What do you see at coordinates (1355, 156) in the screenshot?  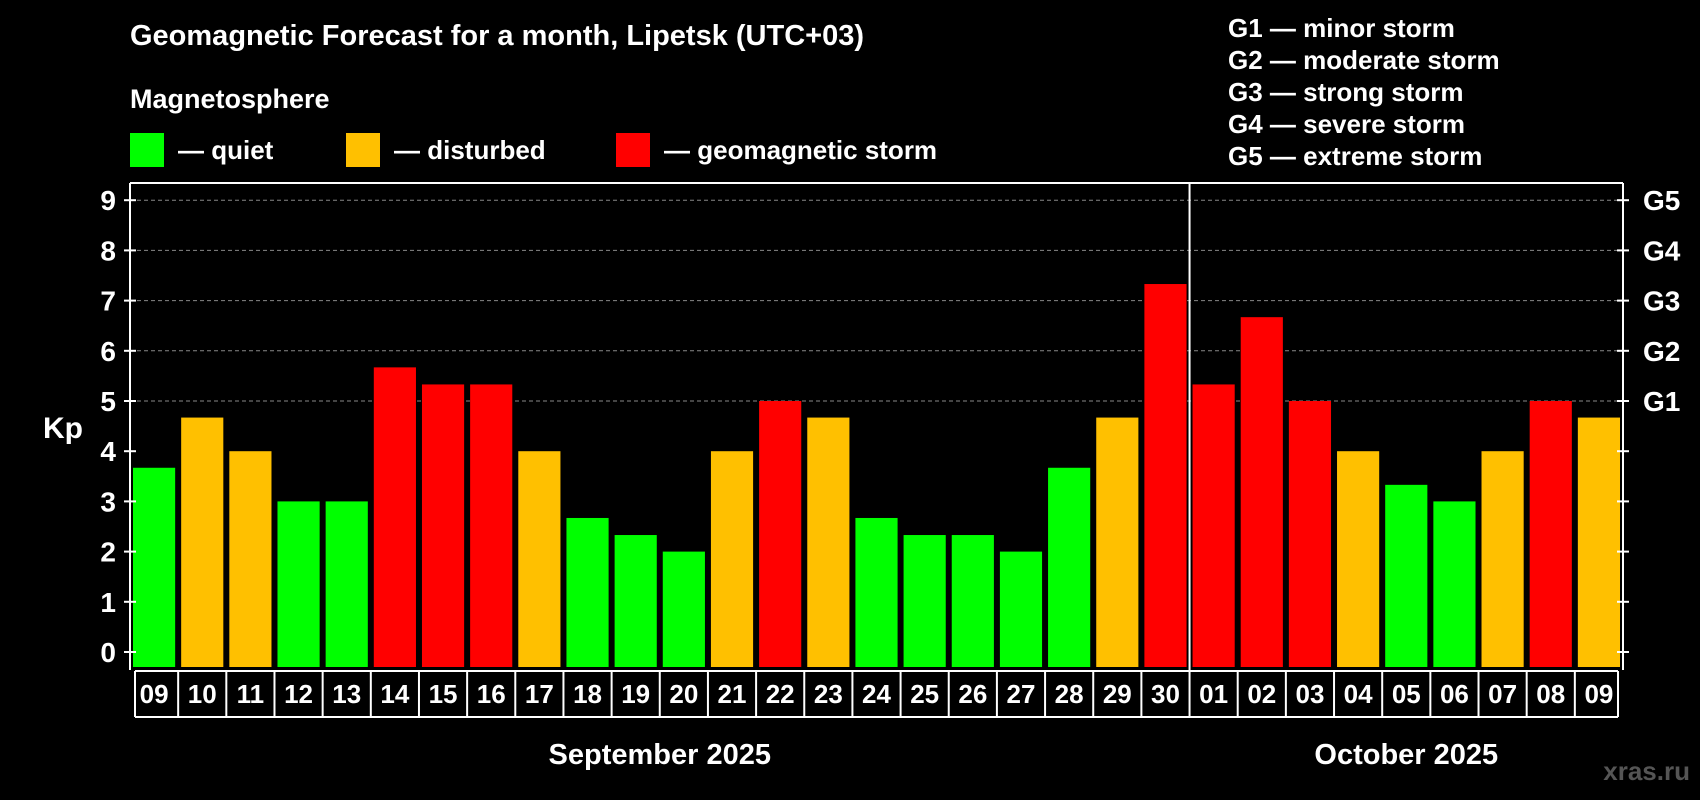 I see `storm-scale-g5: G5 — extreme storm` at bounding box center [1355, 156].